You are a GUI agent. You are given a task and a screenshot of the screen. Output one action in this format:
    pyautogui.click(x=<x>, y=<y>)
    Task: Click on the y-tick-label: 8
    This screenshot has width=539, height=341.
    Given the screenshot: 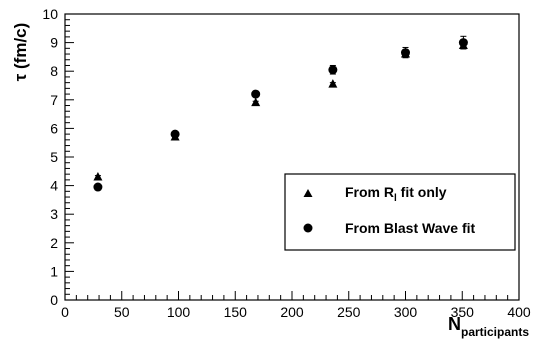 What is the action you would take?
    pyautogui.click(x=54, y=71)
    